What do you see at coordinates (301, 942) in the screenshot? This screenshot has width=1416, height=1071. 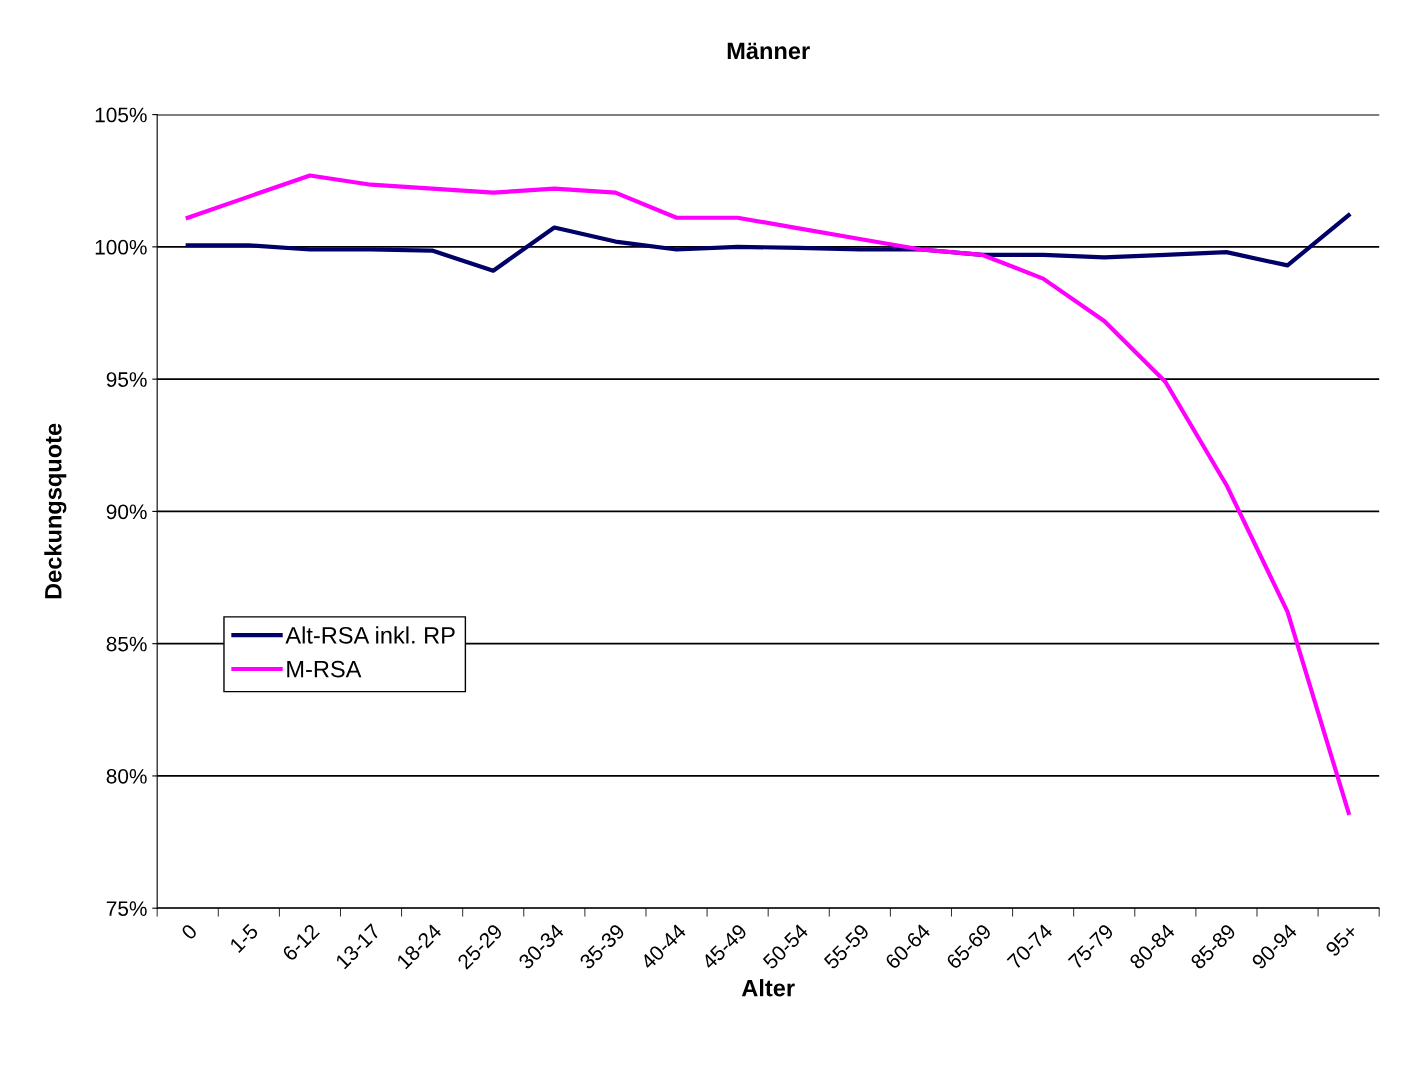 I see `x-tick-label: 6-12` at bounding box center [301, 942].